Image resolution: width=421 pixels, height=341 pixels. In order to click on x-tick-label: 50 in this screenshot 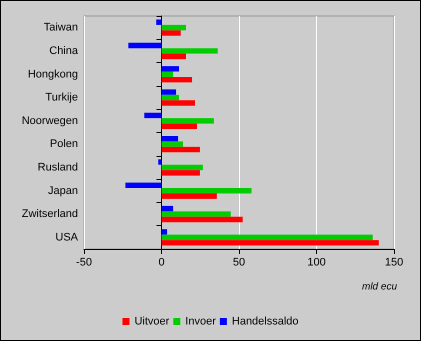, I will do `click(239, 262)`.